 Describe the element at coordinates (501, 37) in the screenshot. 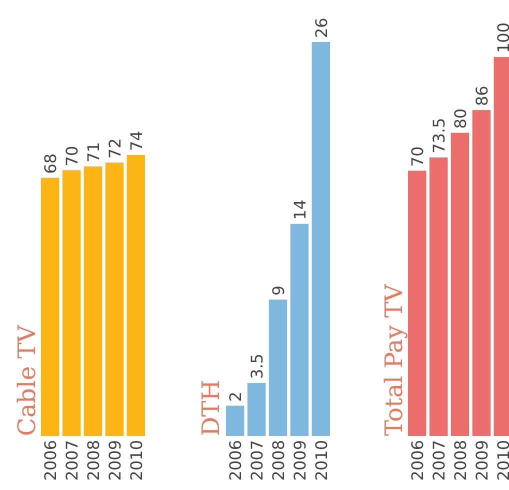

I see `data-label: 100` at that location.